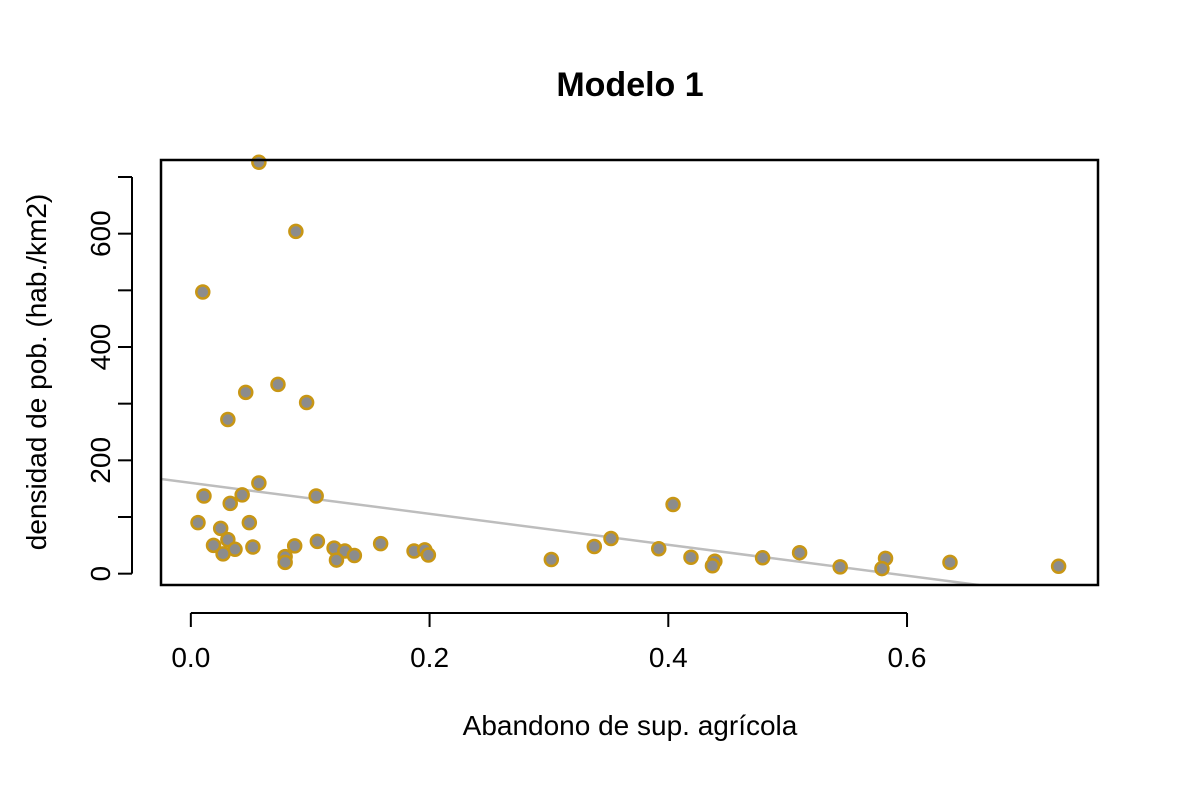 Image resolution: width=1181 pixels, height=787 pixels. What do you see at coordinates (629, 85) in the screenshot?
I see `chart-title: Modelo 1` at bounding box center [629, 85].